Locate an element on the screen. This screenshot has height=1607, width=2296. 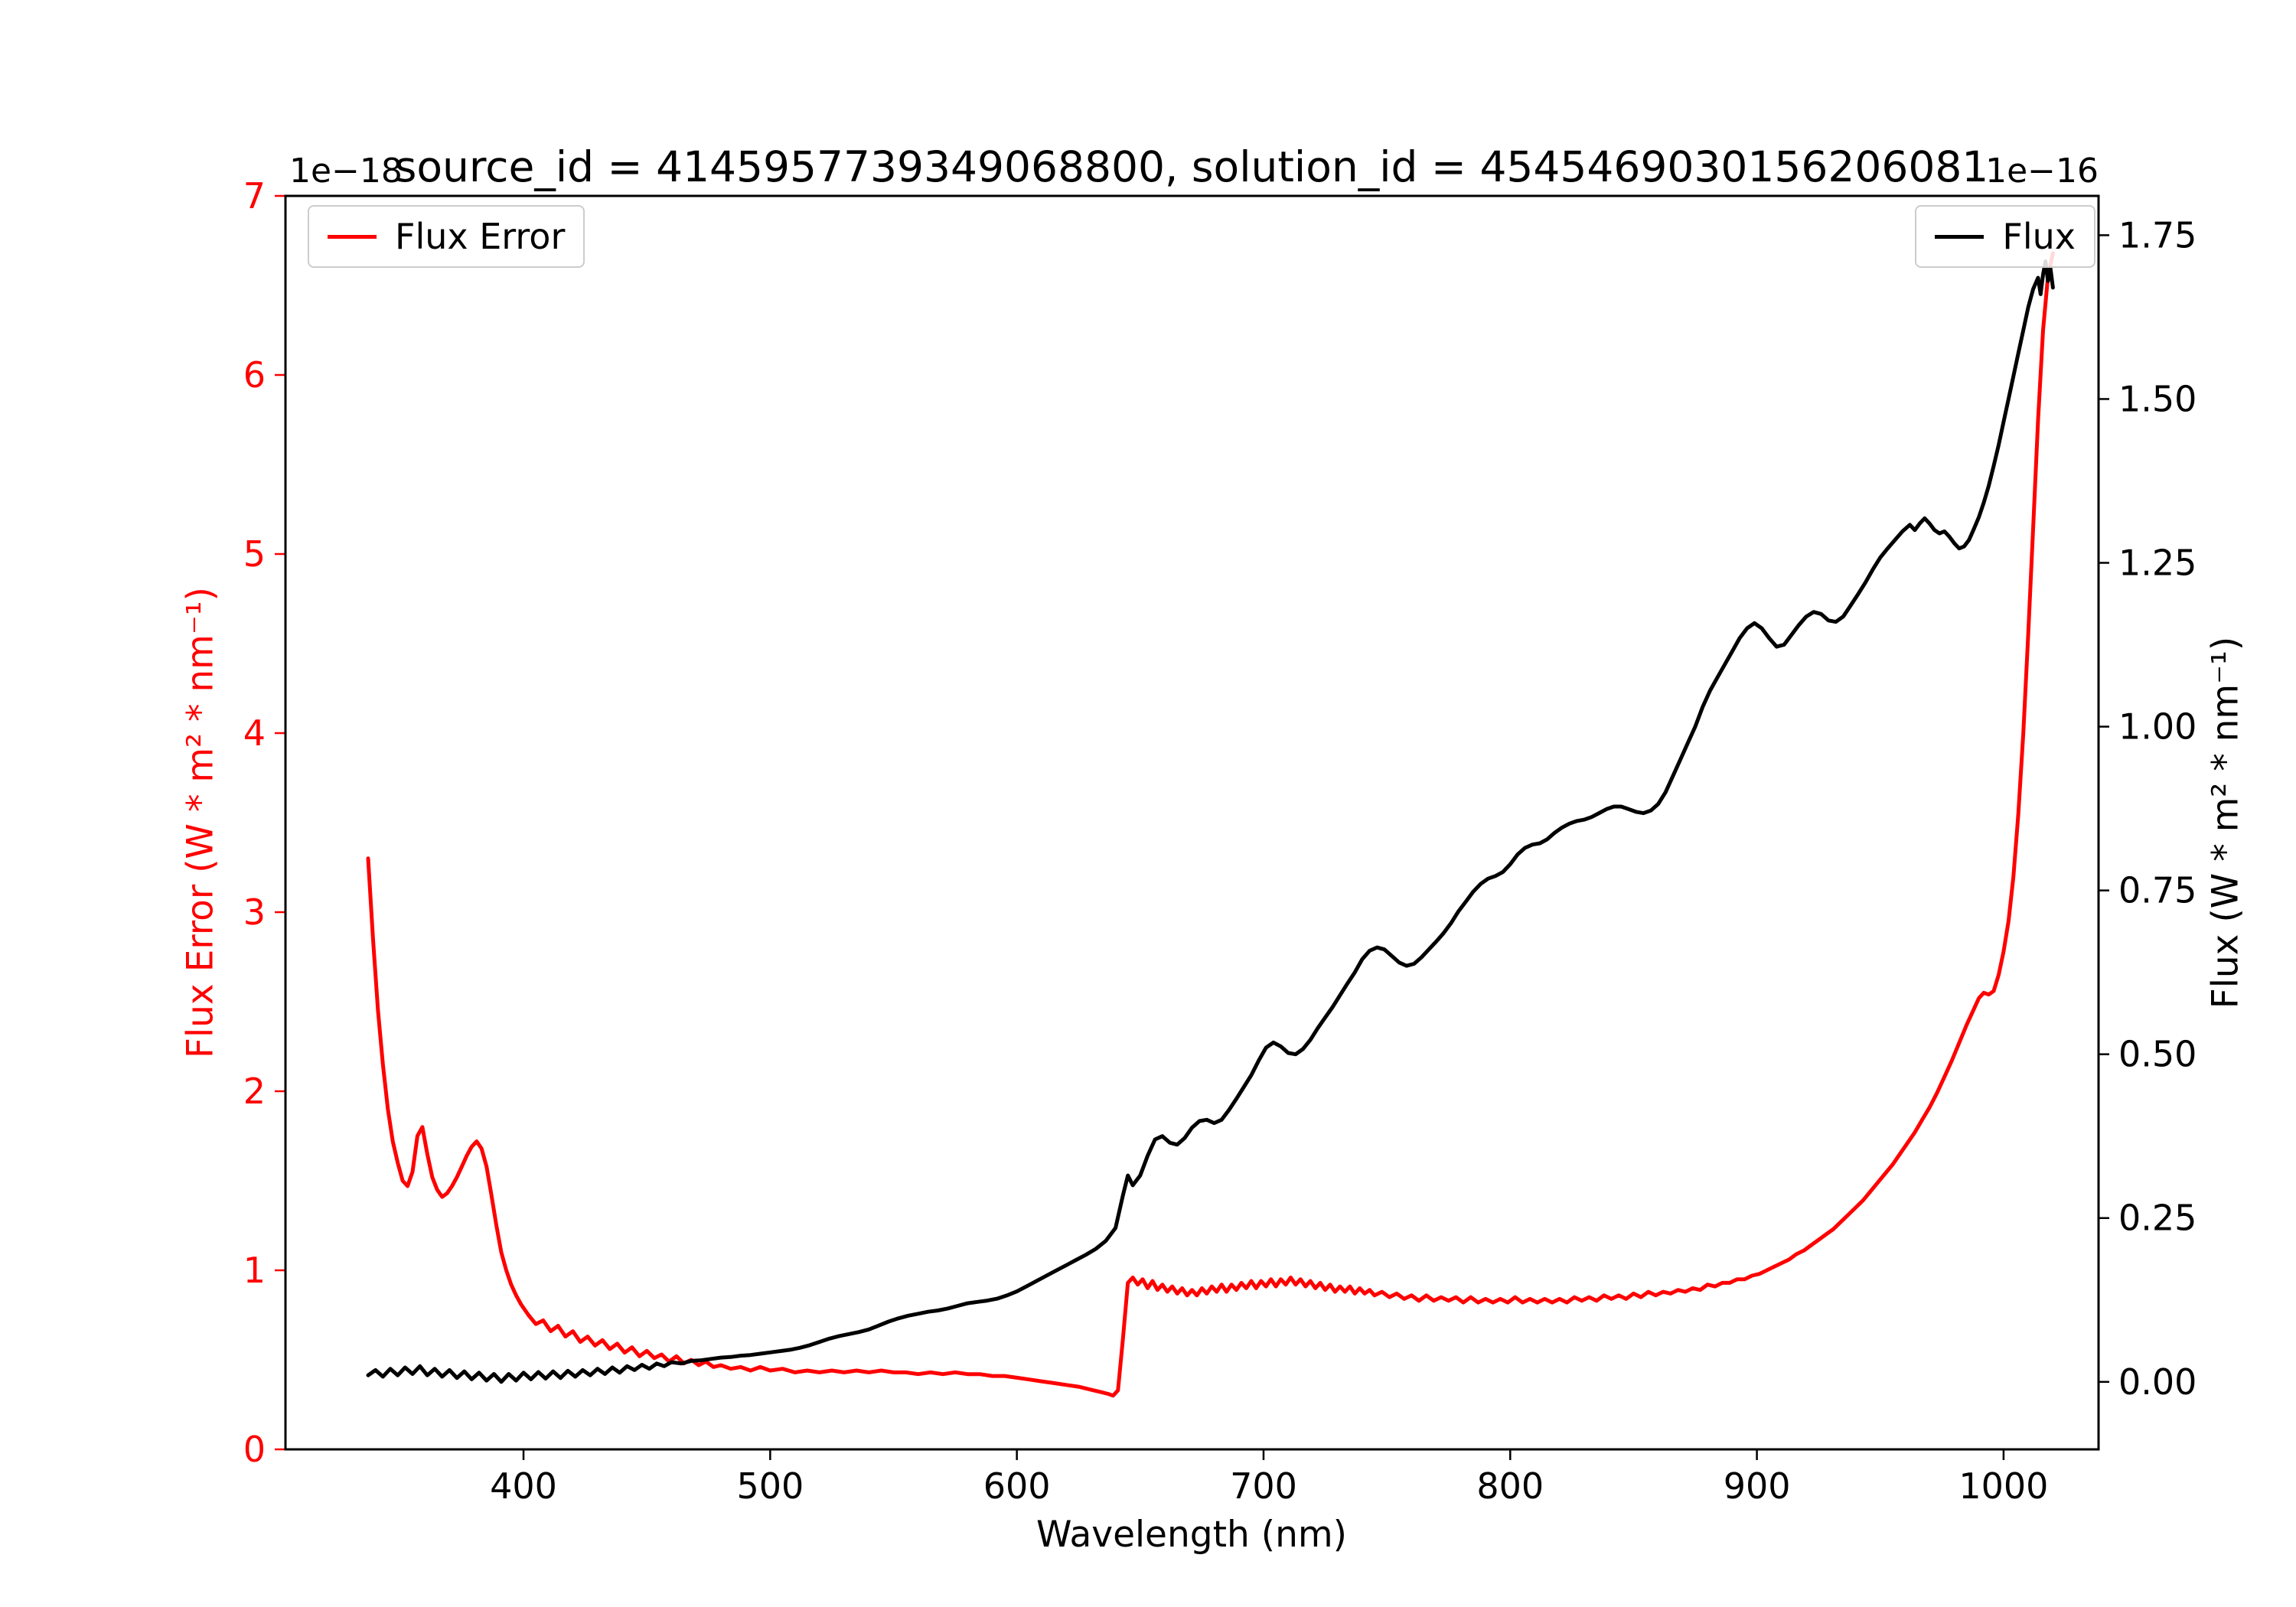
svg-text: 0 is located at coordinates (254, 1449).